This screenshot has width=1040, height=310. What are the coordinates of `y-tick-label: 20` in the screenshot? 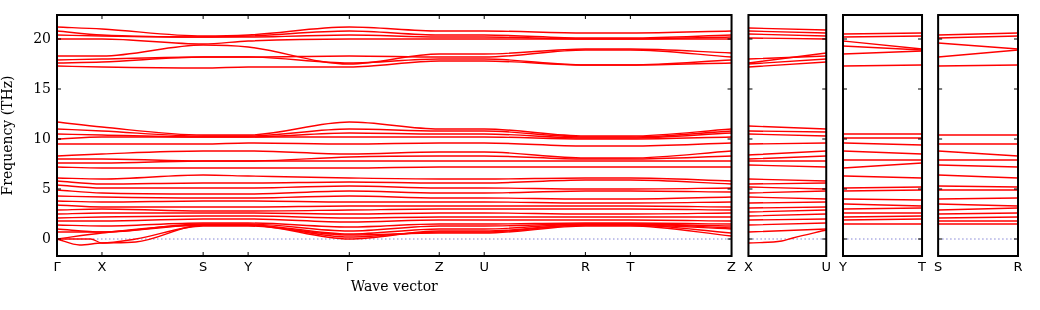 It's located at (42, 37).